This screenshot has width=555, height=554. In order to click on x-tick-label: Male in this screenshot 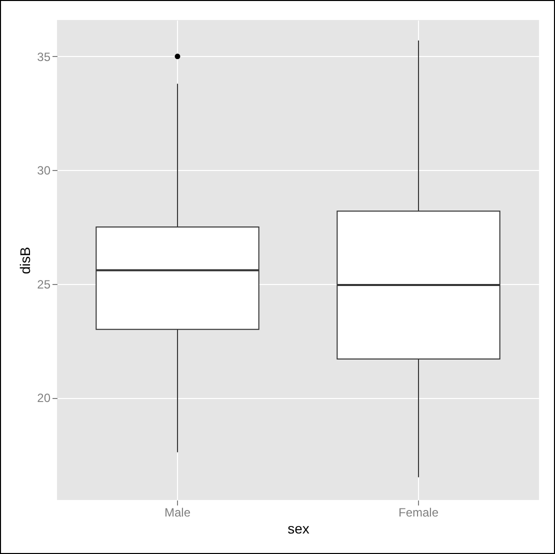, I will do `click(177, 513)`.